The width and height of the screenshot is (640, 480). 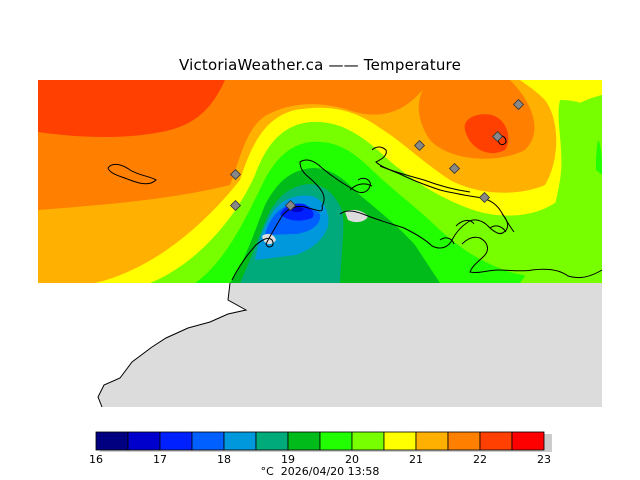 I want to click on legend-tick-label: 17, so click(x=160, y=459).